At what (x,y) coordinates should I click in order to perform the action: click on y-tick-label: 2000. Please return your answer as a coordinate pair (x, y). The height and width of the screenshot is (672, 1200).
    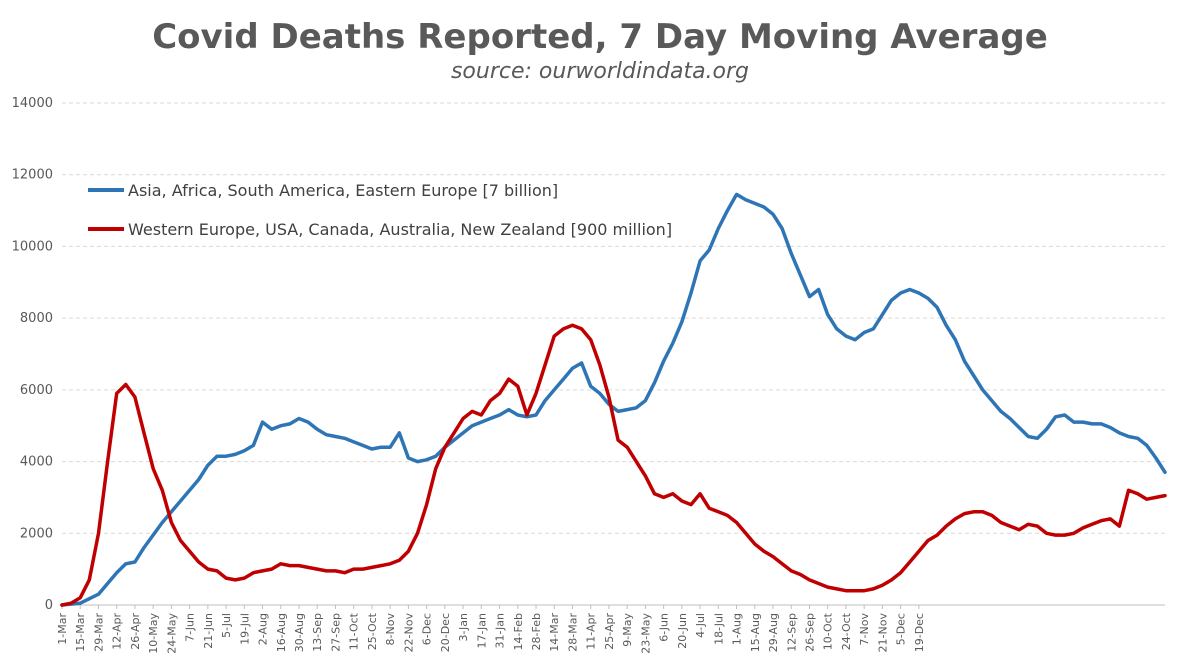
    Looking at the image, I should click on (36, 533).